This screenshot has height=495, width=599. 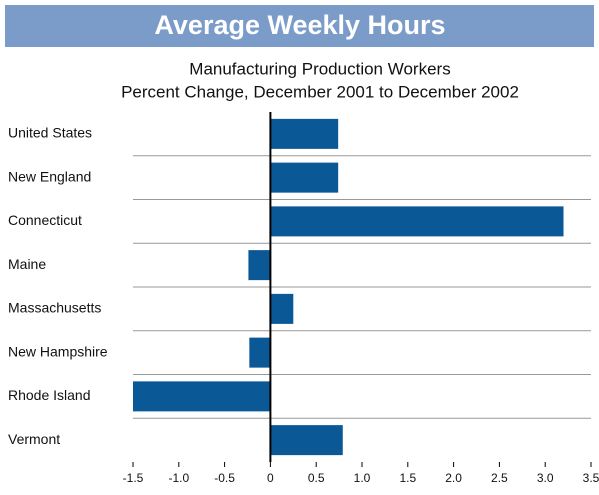 What do you see at coordinates (453, 478) in the screenshot?
I see `x-tick-label: 2.0` at bounding box center [453, 478].